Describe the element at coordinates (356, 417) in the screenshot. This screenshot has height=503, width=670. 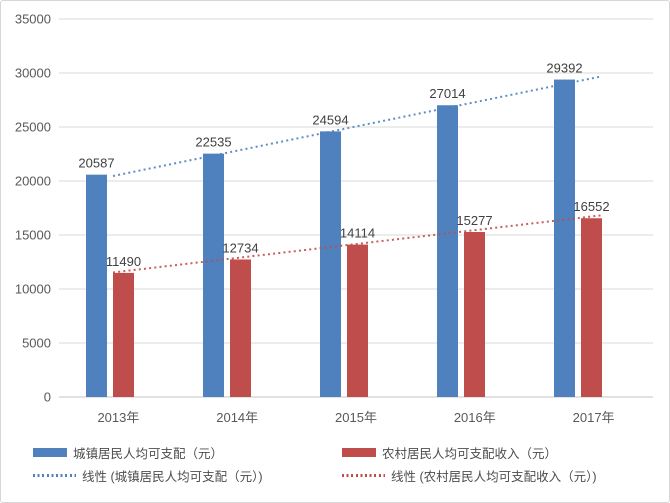
I see `x-axis-label-3: 2015年` at that location.